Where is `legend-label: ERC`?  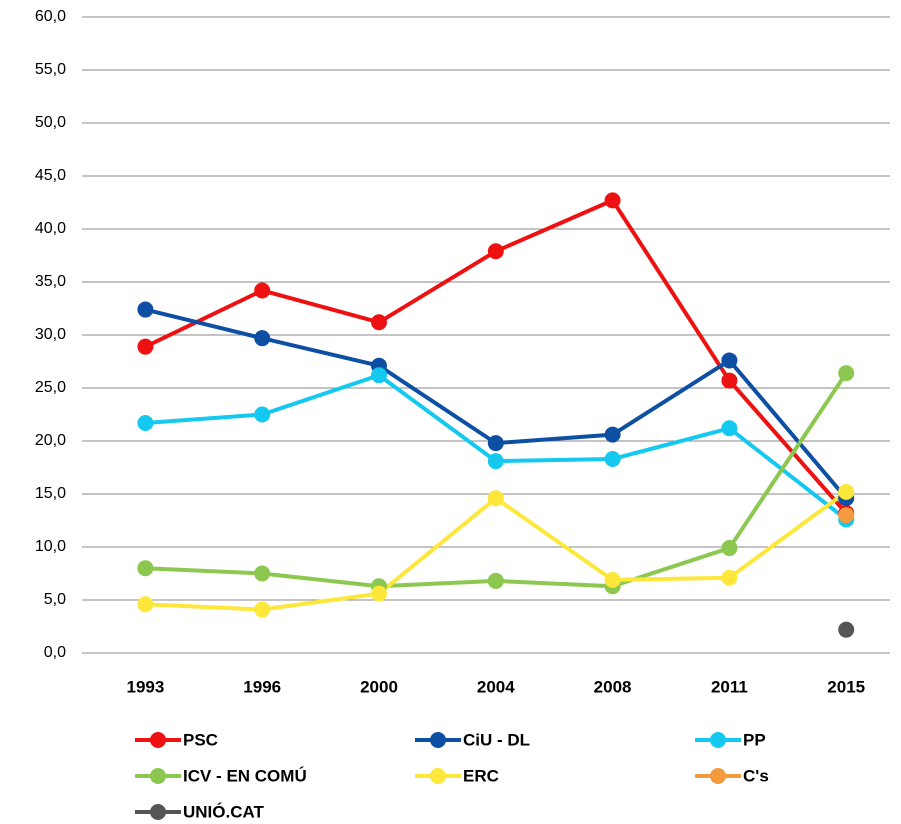 legend-label: ERC is located at coordinates (481, 775).